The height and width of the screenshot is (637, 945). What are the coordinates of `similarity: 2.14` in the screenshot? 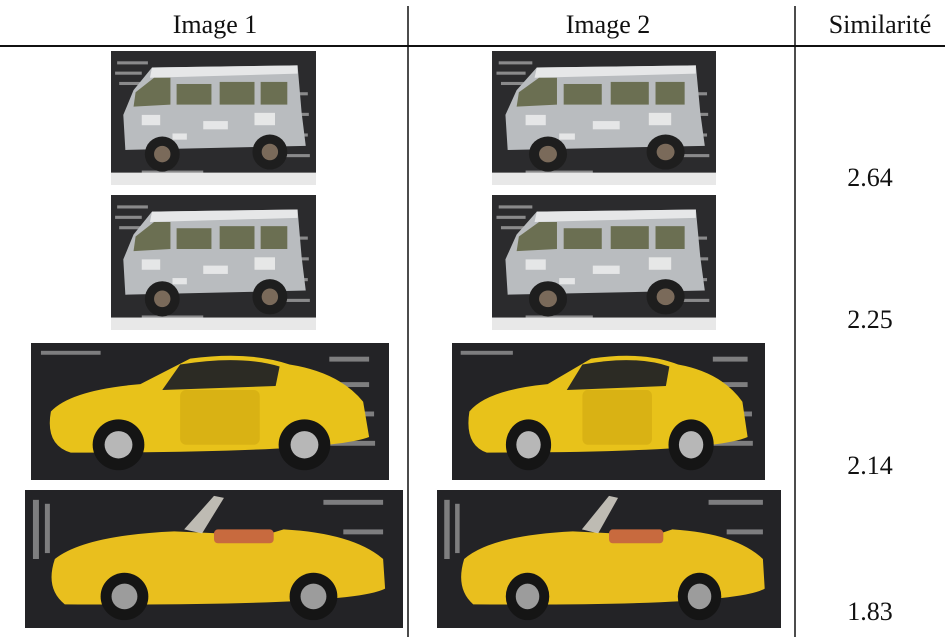 It's located at (870, 465).